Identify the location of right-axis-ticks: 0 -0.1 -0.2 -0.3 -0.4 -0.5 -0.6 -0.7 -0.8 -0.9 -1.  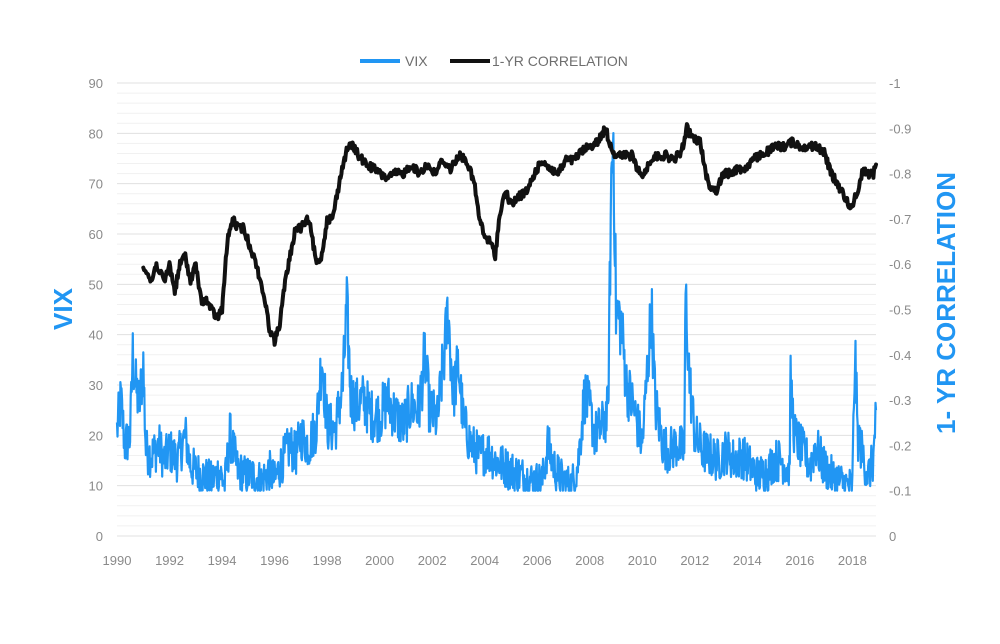
(900, 310).